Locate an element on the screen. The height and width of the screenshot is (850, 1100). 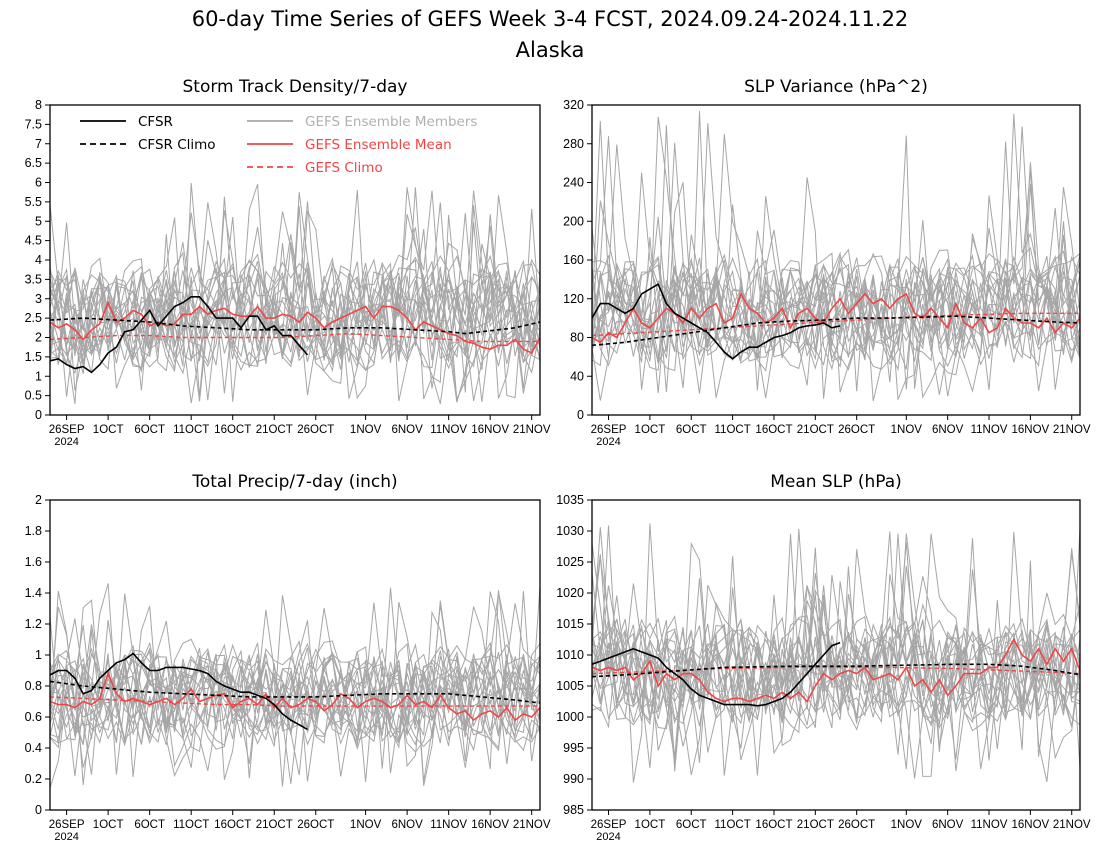
y-tick-label: 4.5 is located at coordinates (33, 241).